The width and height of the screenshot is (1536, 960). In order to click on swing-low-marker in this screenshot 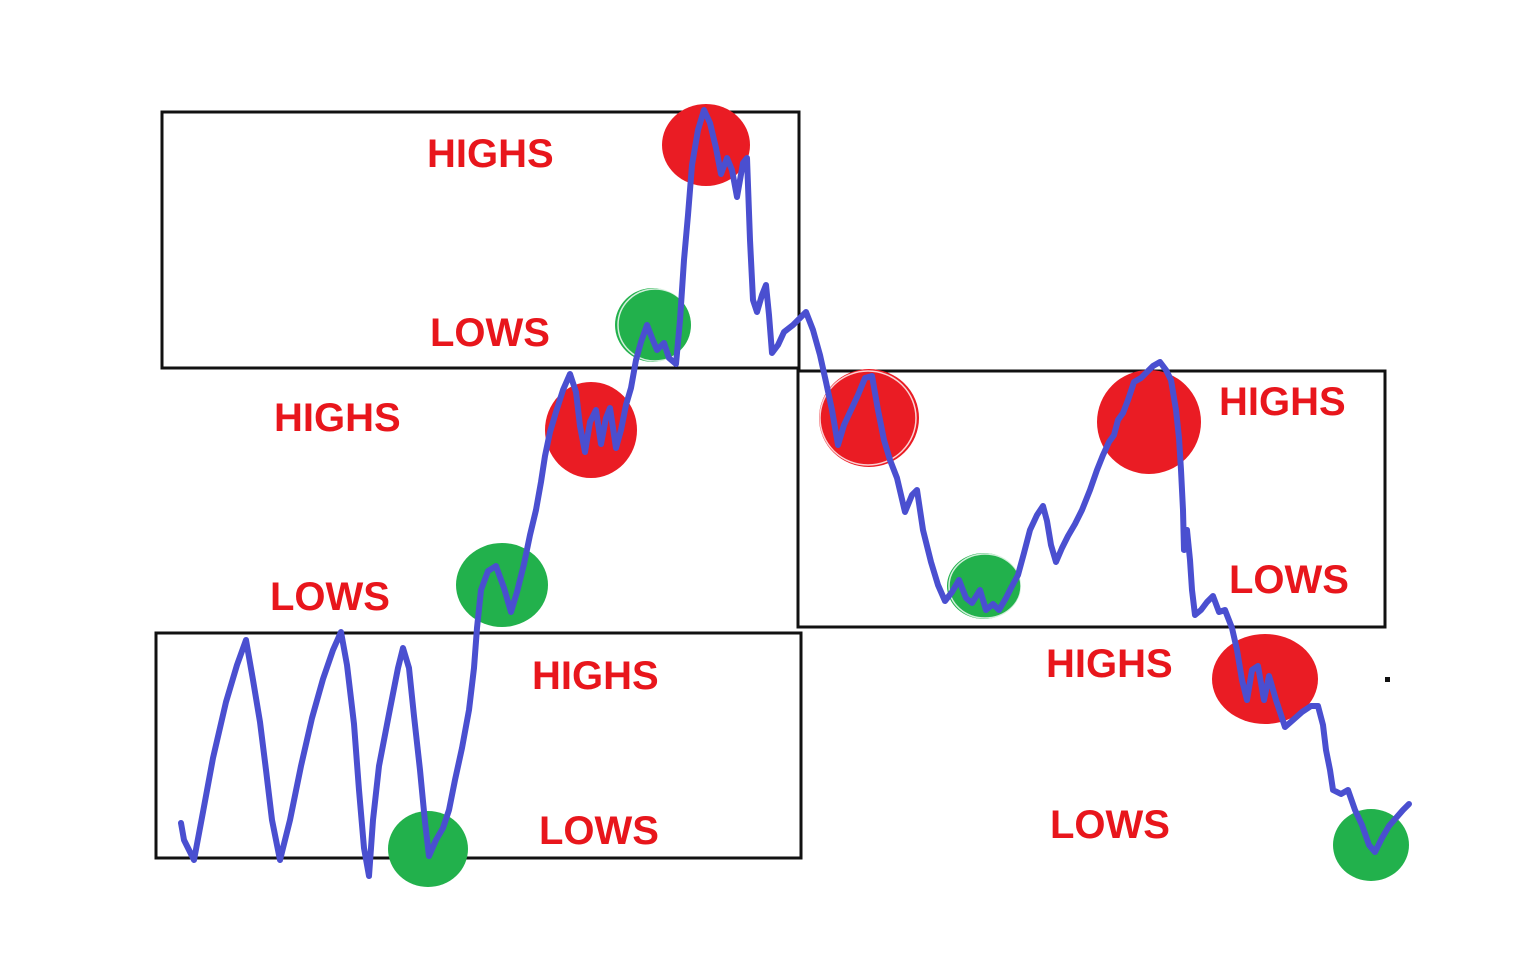, I will do `click(653, 325)`.